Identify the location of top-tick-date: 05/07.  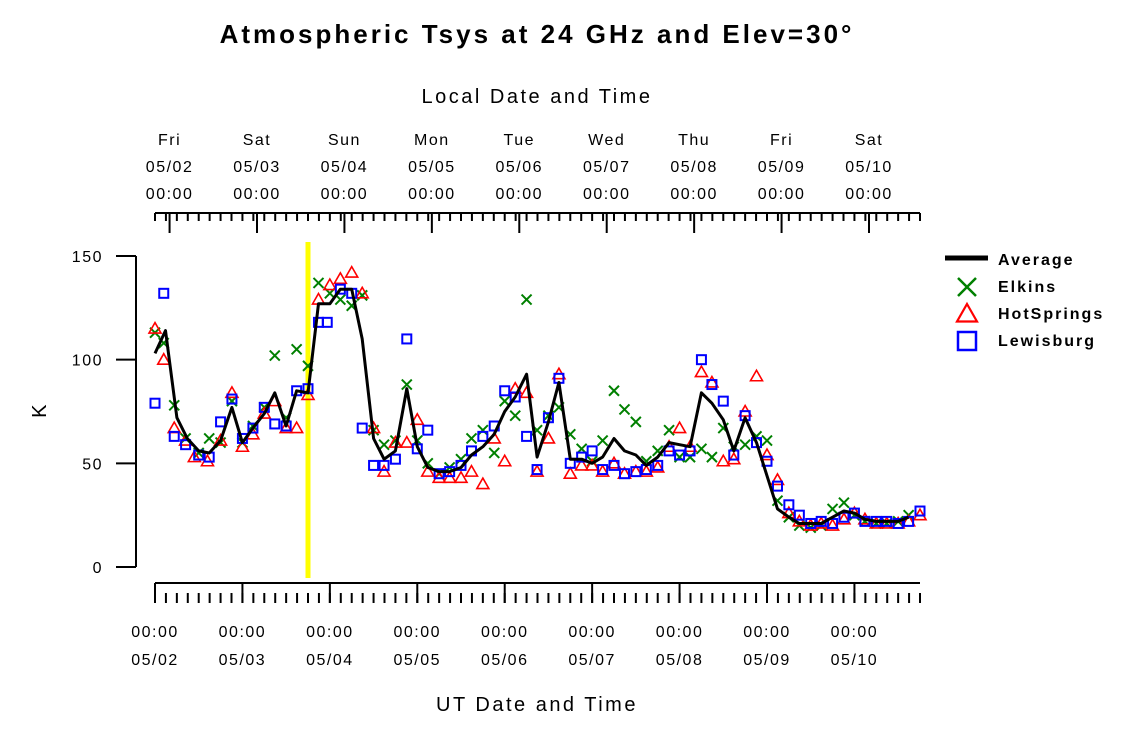
(607, 167).